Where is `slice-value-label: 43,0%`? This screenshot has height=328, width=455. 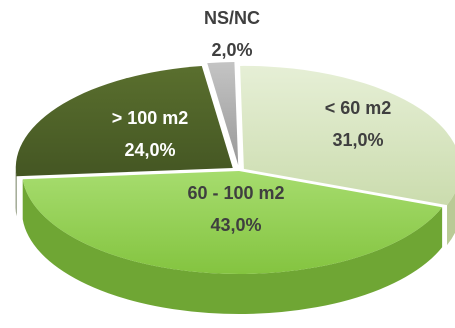 slice-value-label: 43,0% is located at coordinates (235, 225).